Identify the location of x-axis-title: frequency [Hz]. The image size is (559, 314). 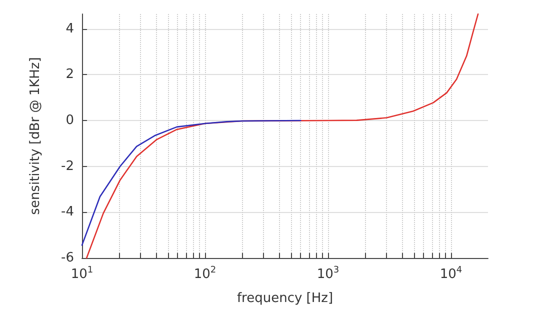
(285, 298).